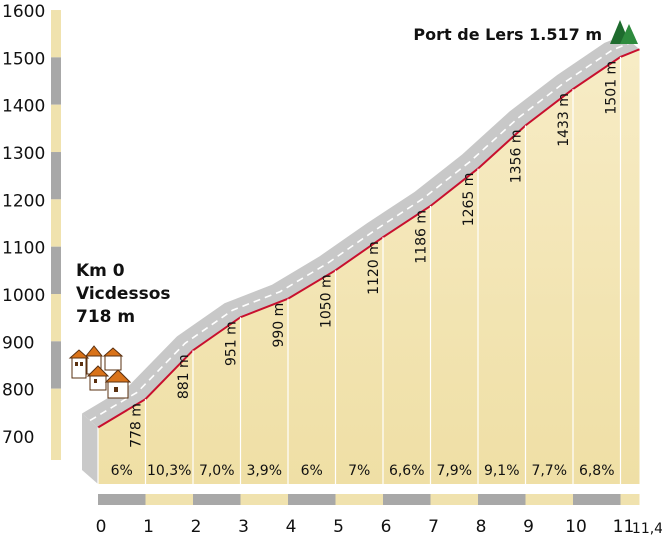 Image resolution: width=662 pixels, height=540 pixels. I want to click on x-tick-label: 10, so click(576, 527).